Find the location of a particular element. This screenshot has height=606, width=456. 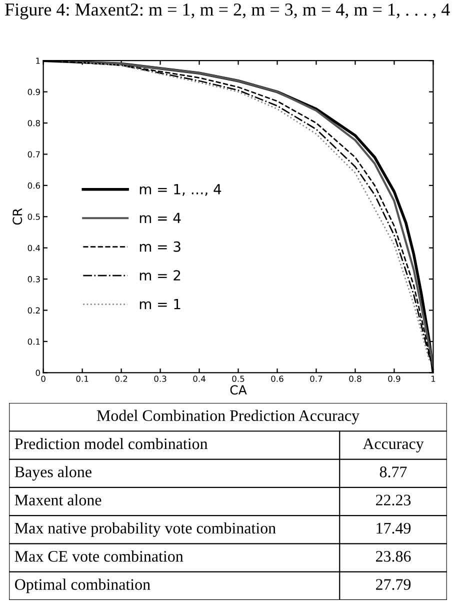

data-label: 8.77 is located at coordinates (393, 472).